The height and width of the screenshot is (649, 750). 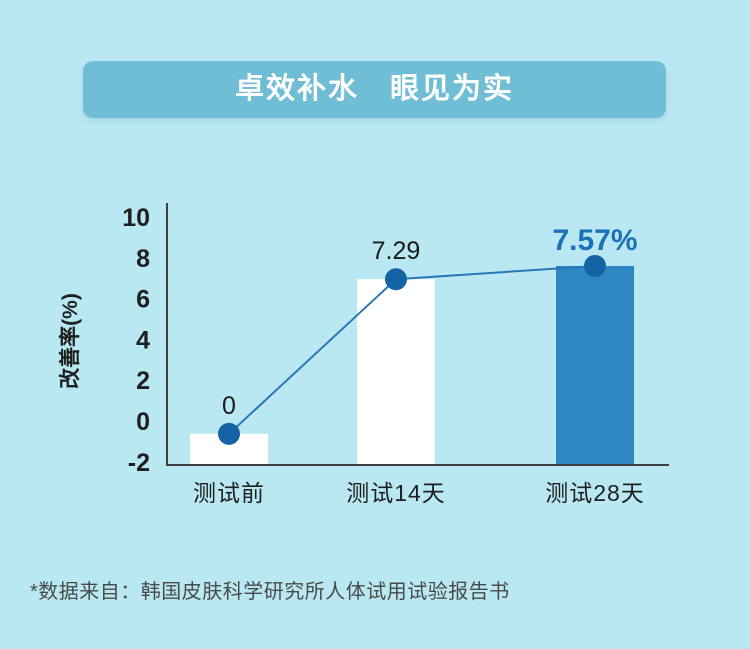 I want to click on x-category-label-1: 测试14天, so click(x=396, y=493).